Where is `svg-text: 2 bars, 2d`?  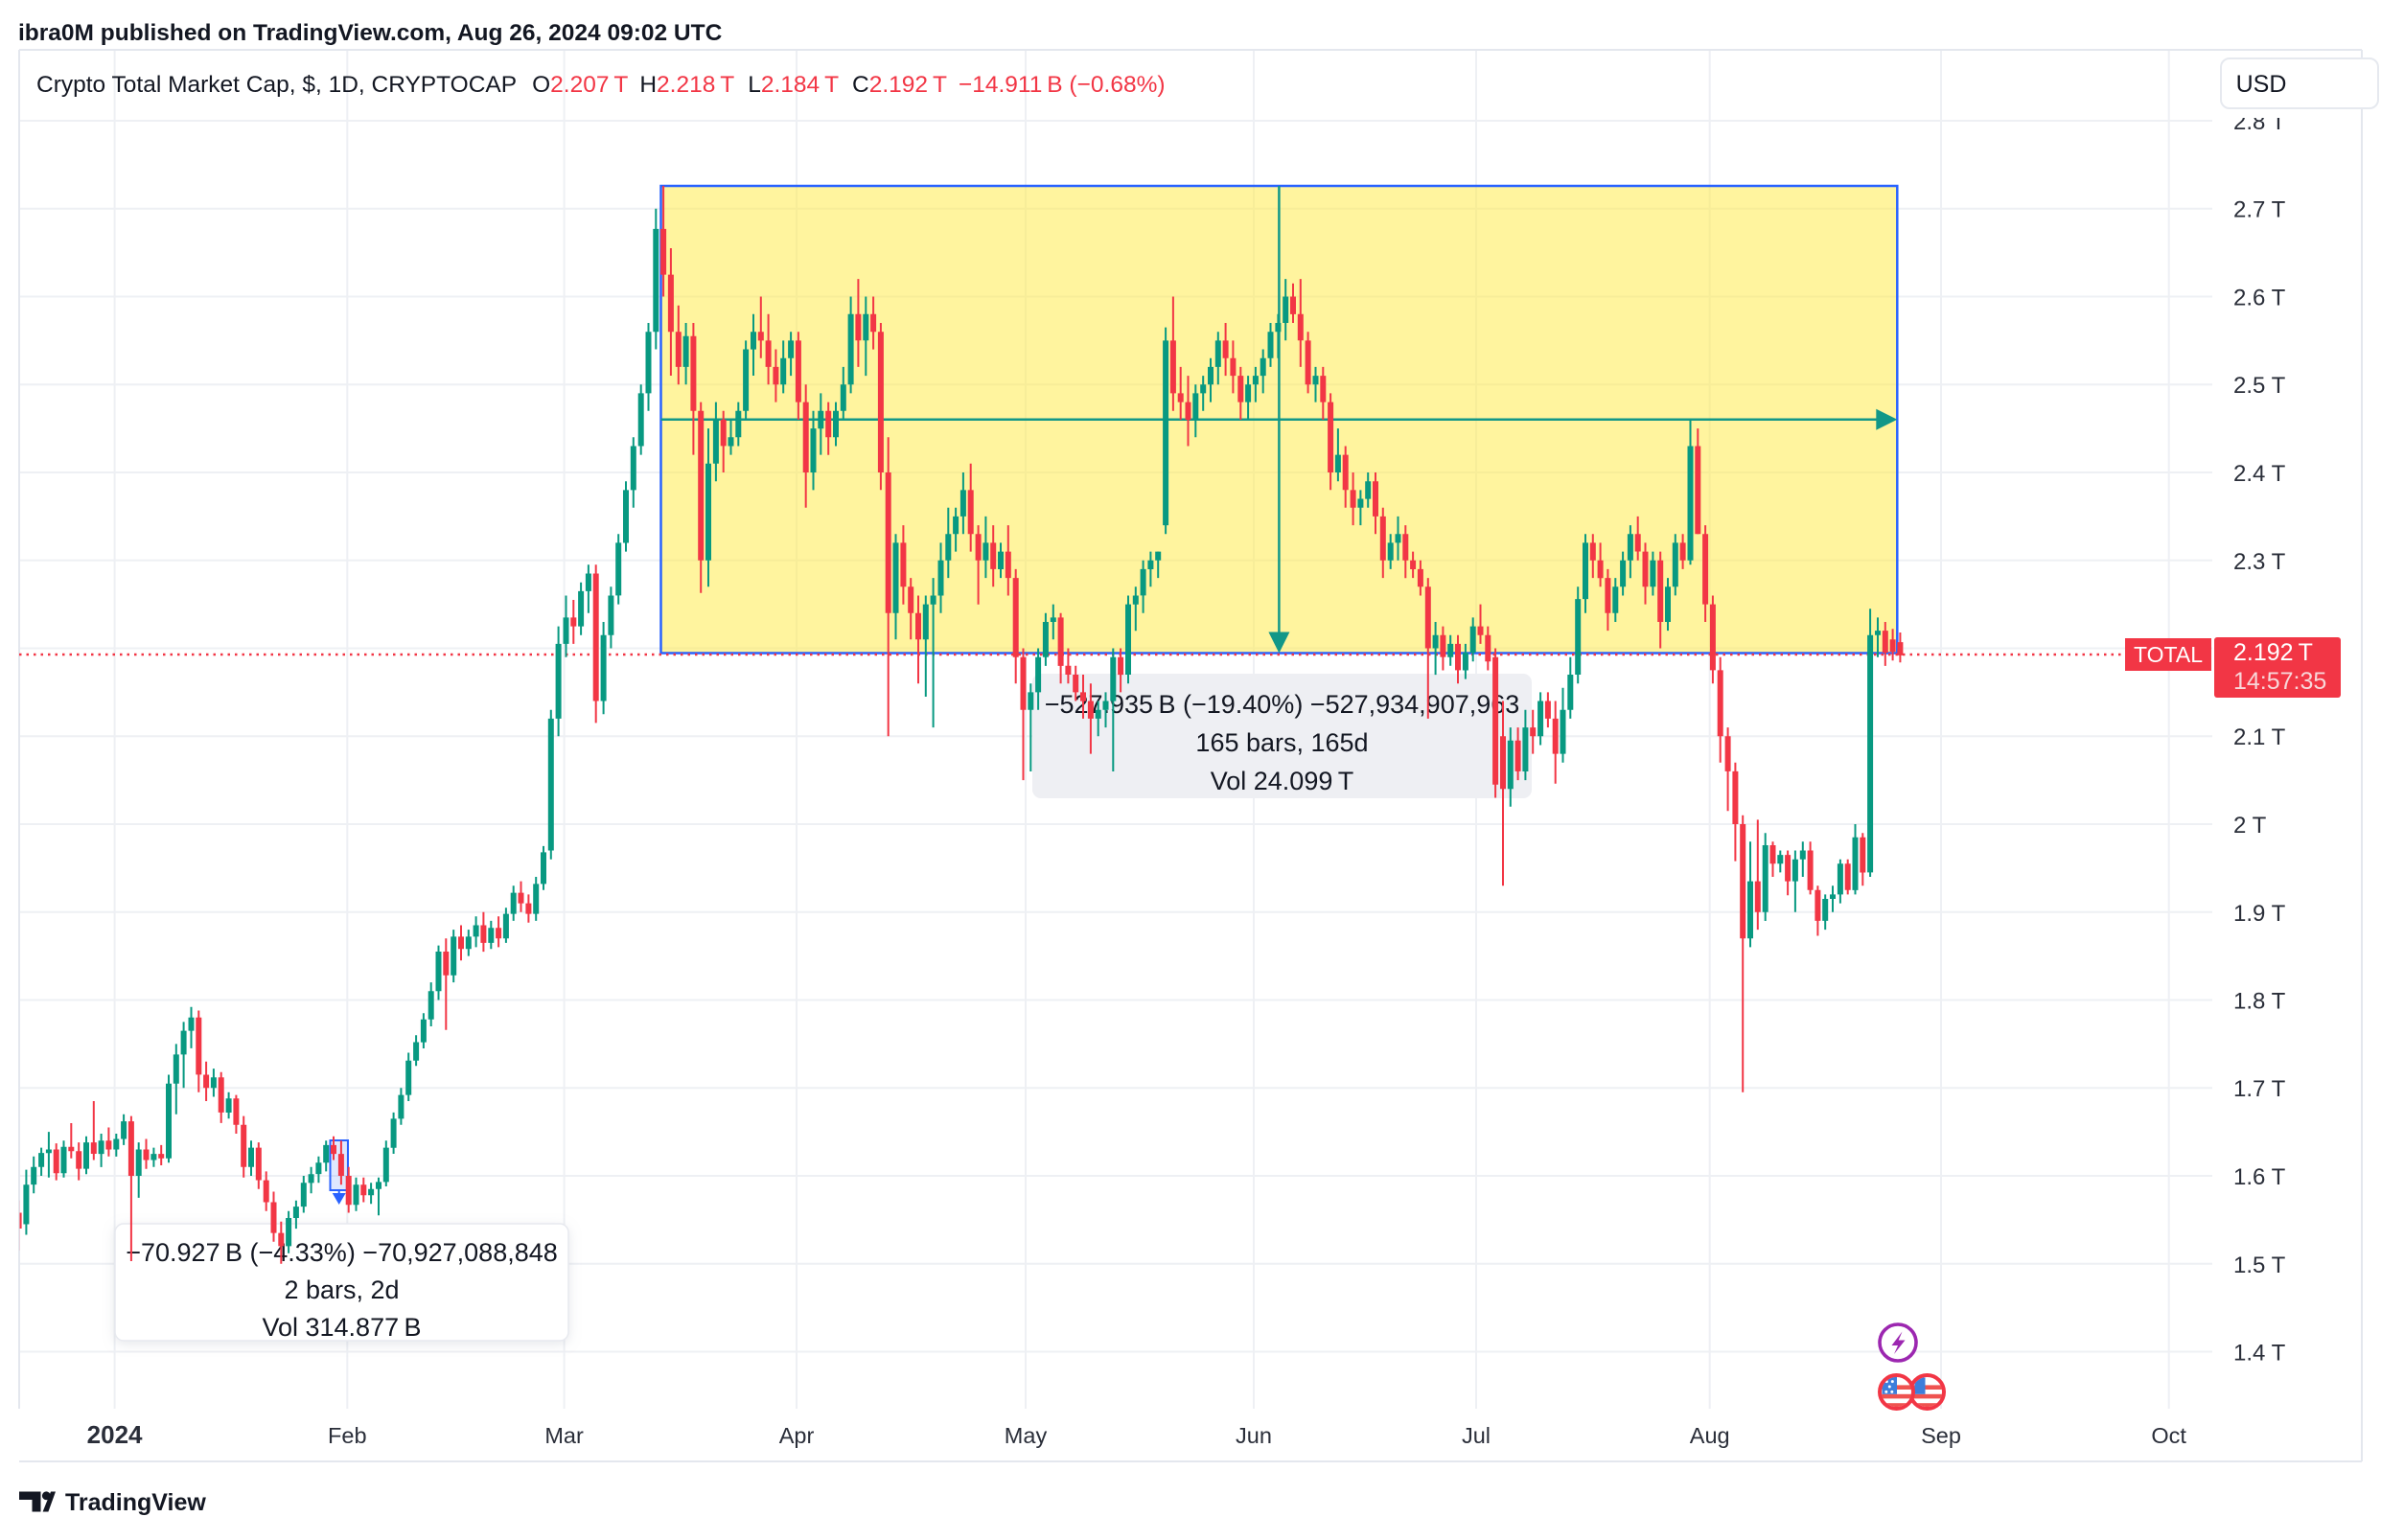
svg-text: 2 bars, 2d is located at coordinates (341, 1290).